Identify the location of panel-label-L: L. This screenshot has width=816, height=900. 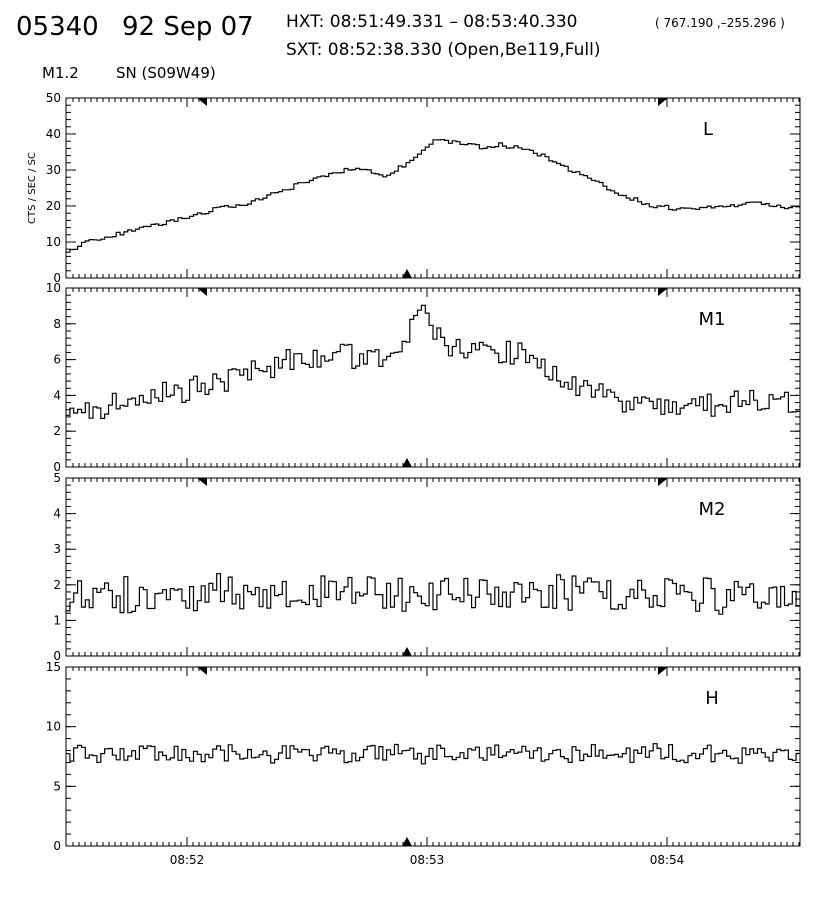
(708, 129).